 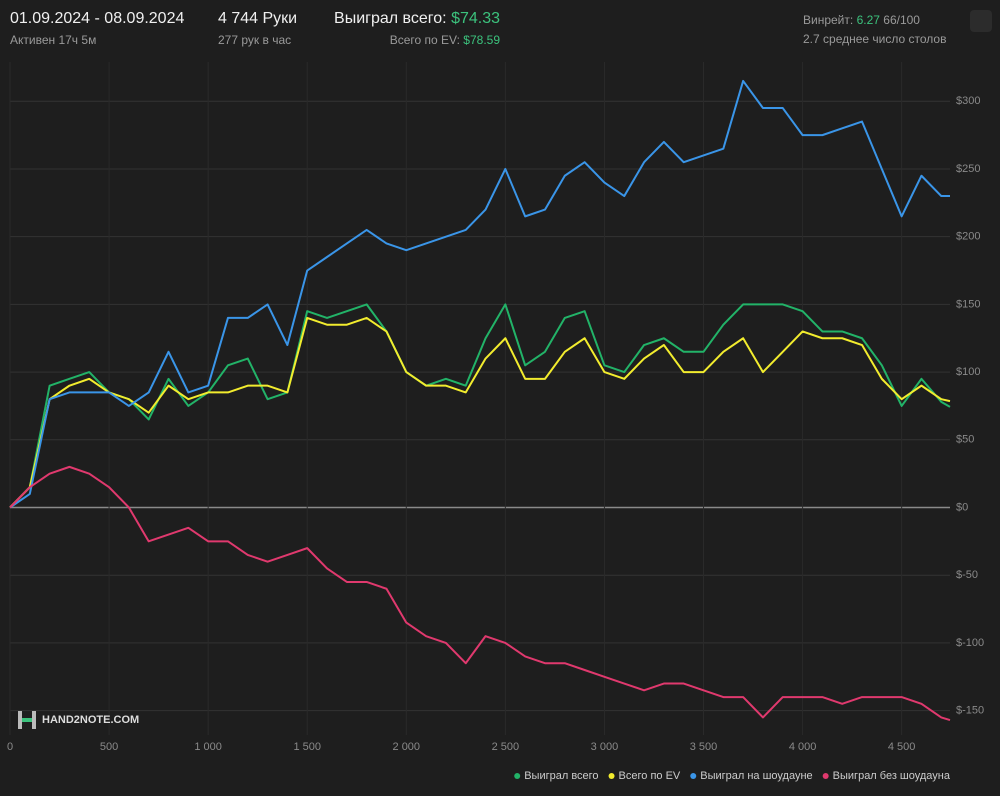 I want to click on settings-button, so click(x=981, y=21).